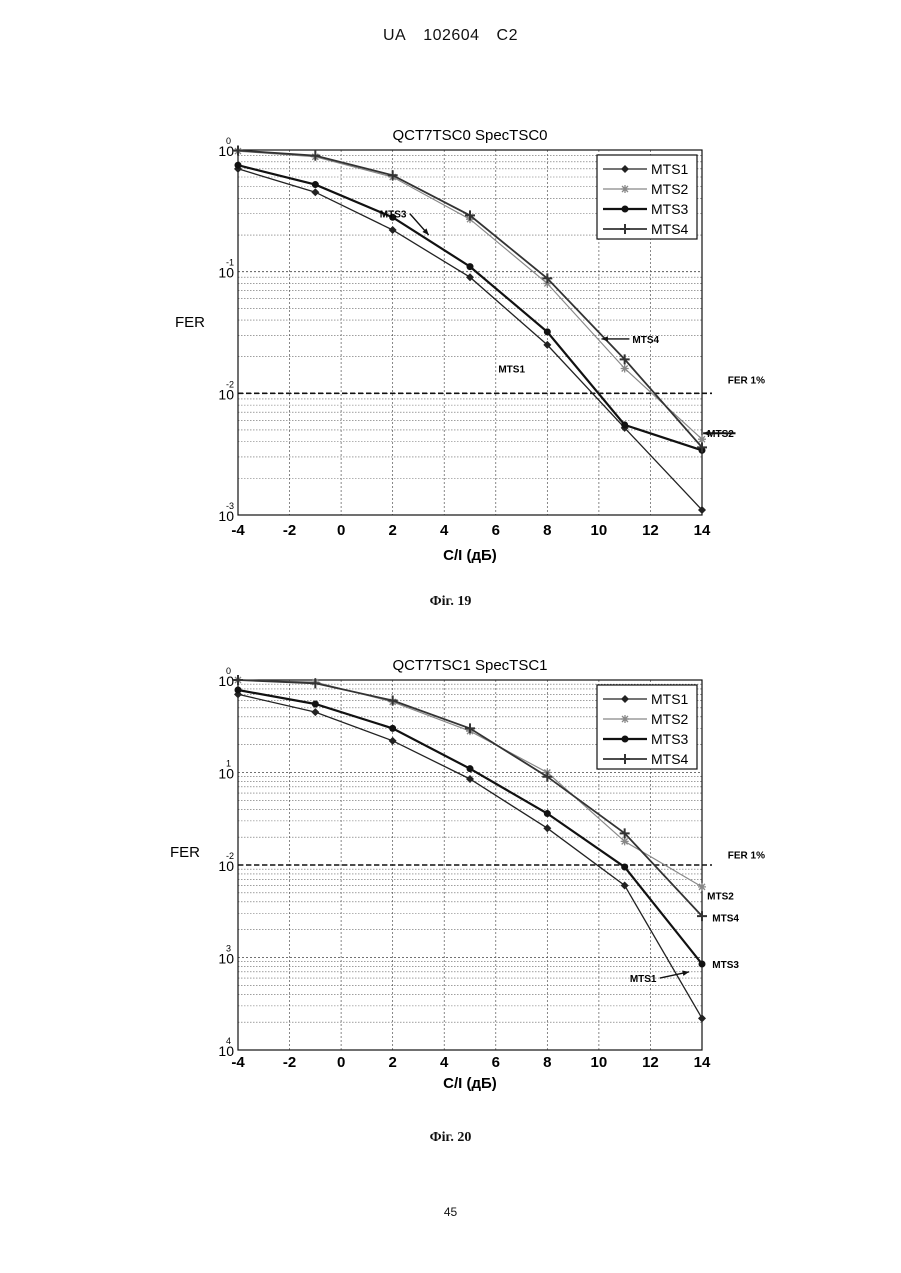 The height and width of the screenshot is (1273, 901). What do you see at coordinates (685, 972) in the screenshot?
I see `arrow-head` at bounding box center [685, 972].